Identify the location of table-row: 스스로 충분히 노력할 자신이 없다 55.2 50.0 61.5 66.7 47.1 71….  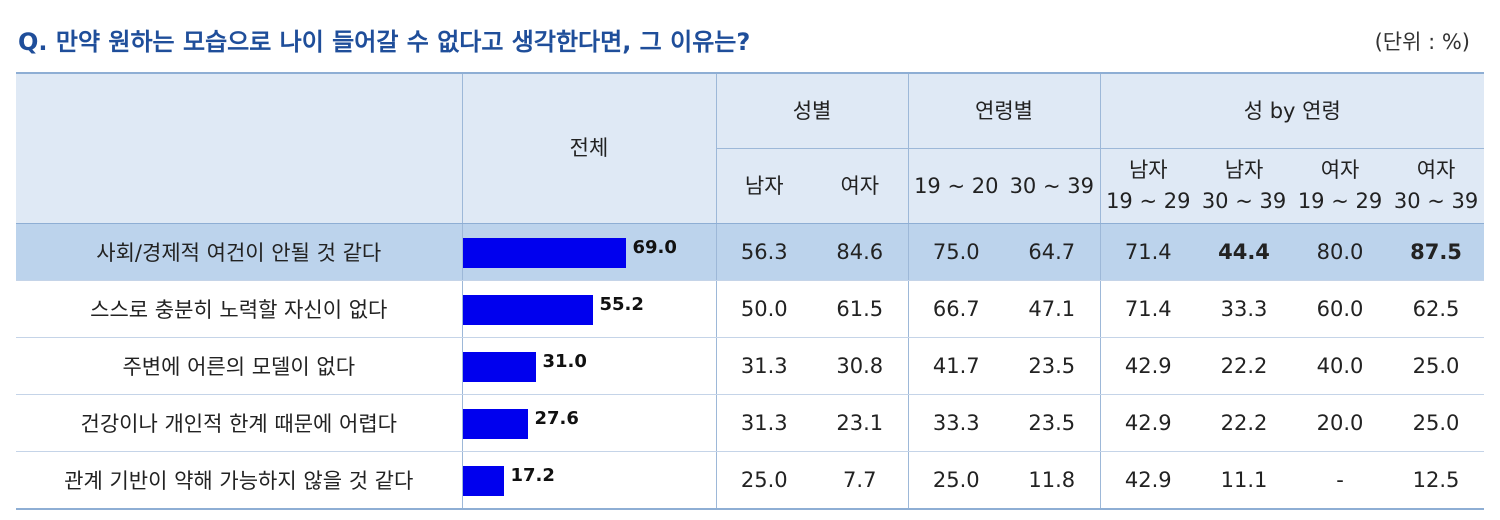
(750, 309).